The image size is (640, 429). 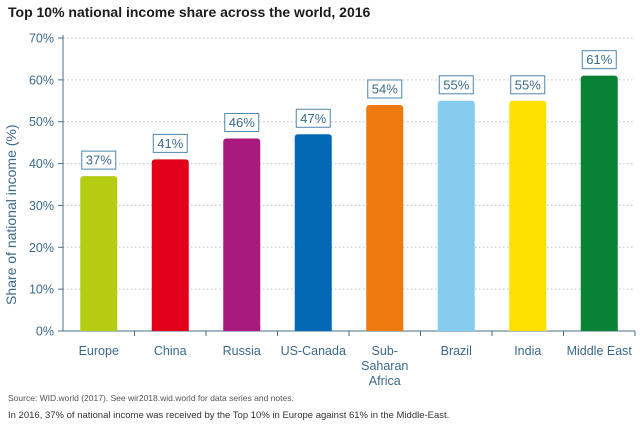 What do you see at coordinates (41, 206) in the screenshot?
I see `y-tick-label: 30%` at bounding box center [41, 206].